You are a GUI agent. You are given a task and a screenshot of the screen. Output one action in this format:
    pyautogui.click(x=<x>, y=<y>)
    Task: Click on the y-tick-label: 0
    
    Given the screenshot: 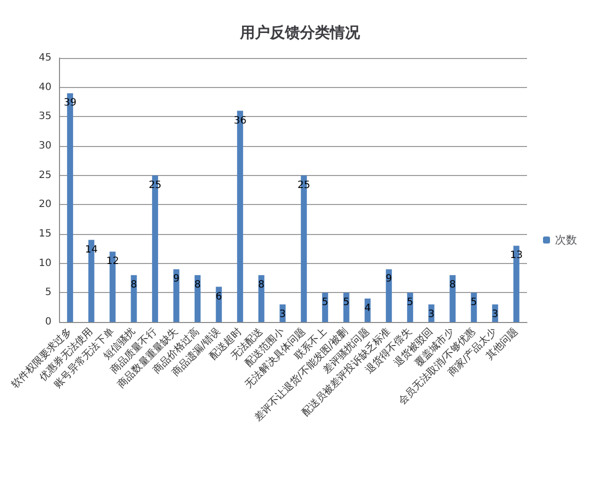 What is the action you would take?
    pyautogui.click(x=48, y=322)
    